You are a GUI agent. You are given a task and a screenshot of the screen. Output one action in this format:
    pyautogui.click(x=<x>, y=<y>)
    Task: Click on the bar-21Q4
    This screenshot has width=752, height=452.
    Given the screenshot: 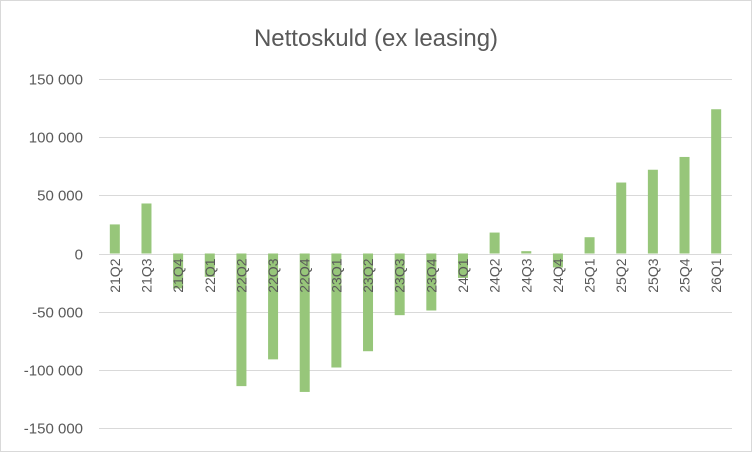 What is the action you would take?
    pyautogui.click(x=178, y=271)
    